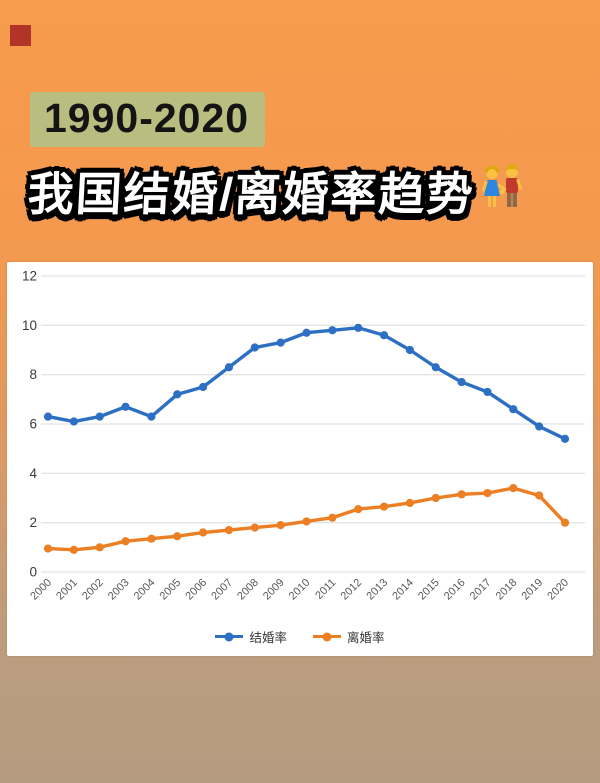  Describe the element at coordinates (366, 638) in the screenshot. I see `legend-label: 离婚率` at that location.